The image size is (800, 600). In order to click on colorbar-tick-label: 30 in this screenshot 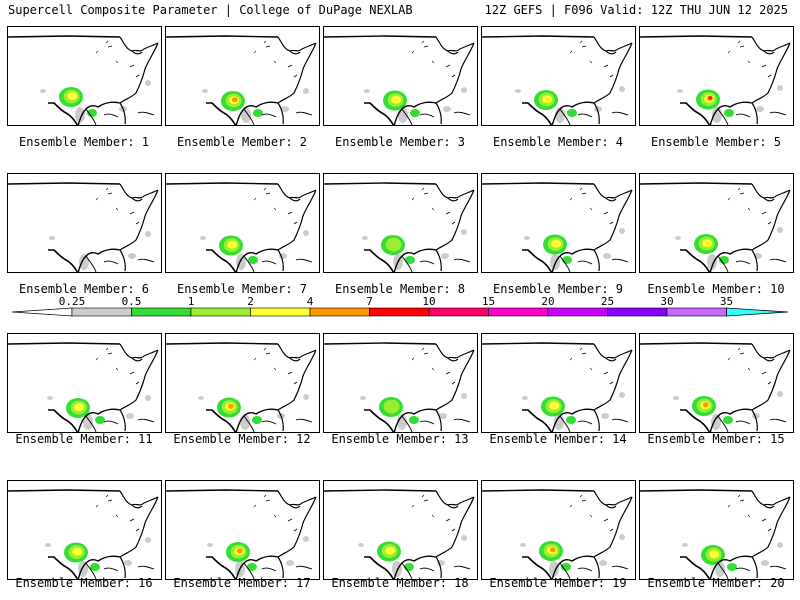, I will do `click(666, 301)`.